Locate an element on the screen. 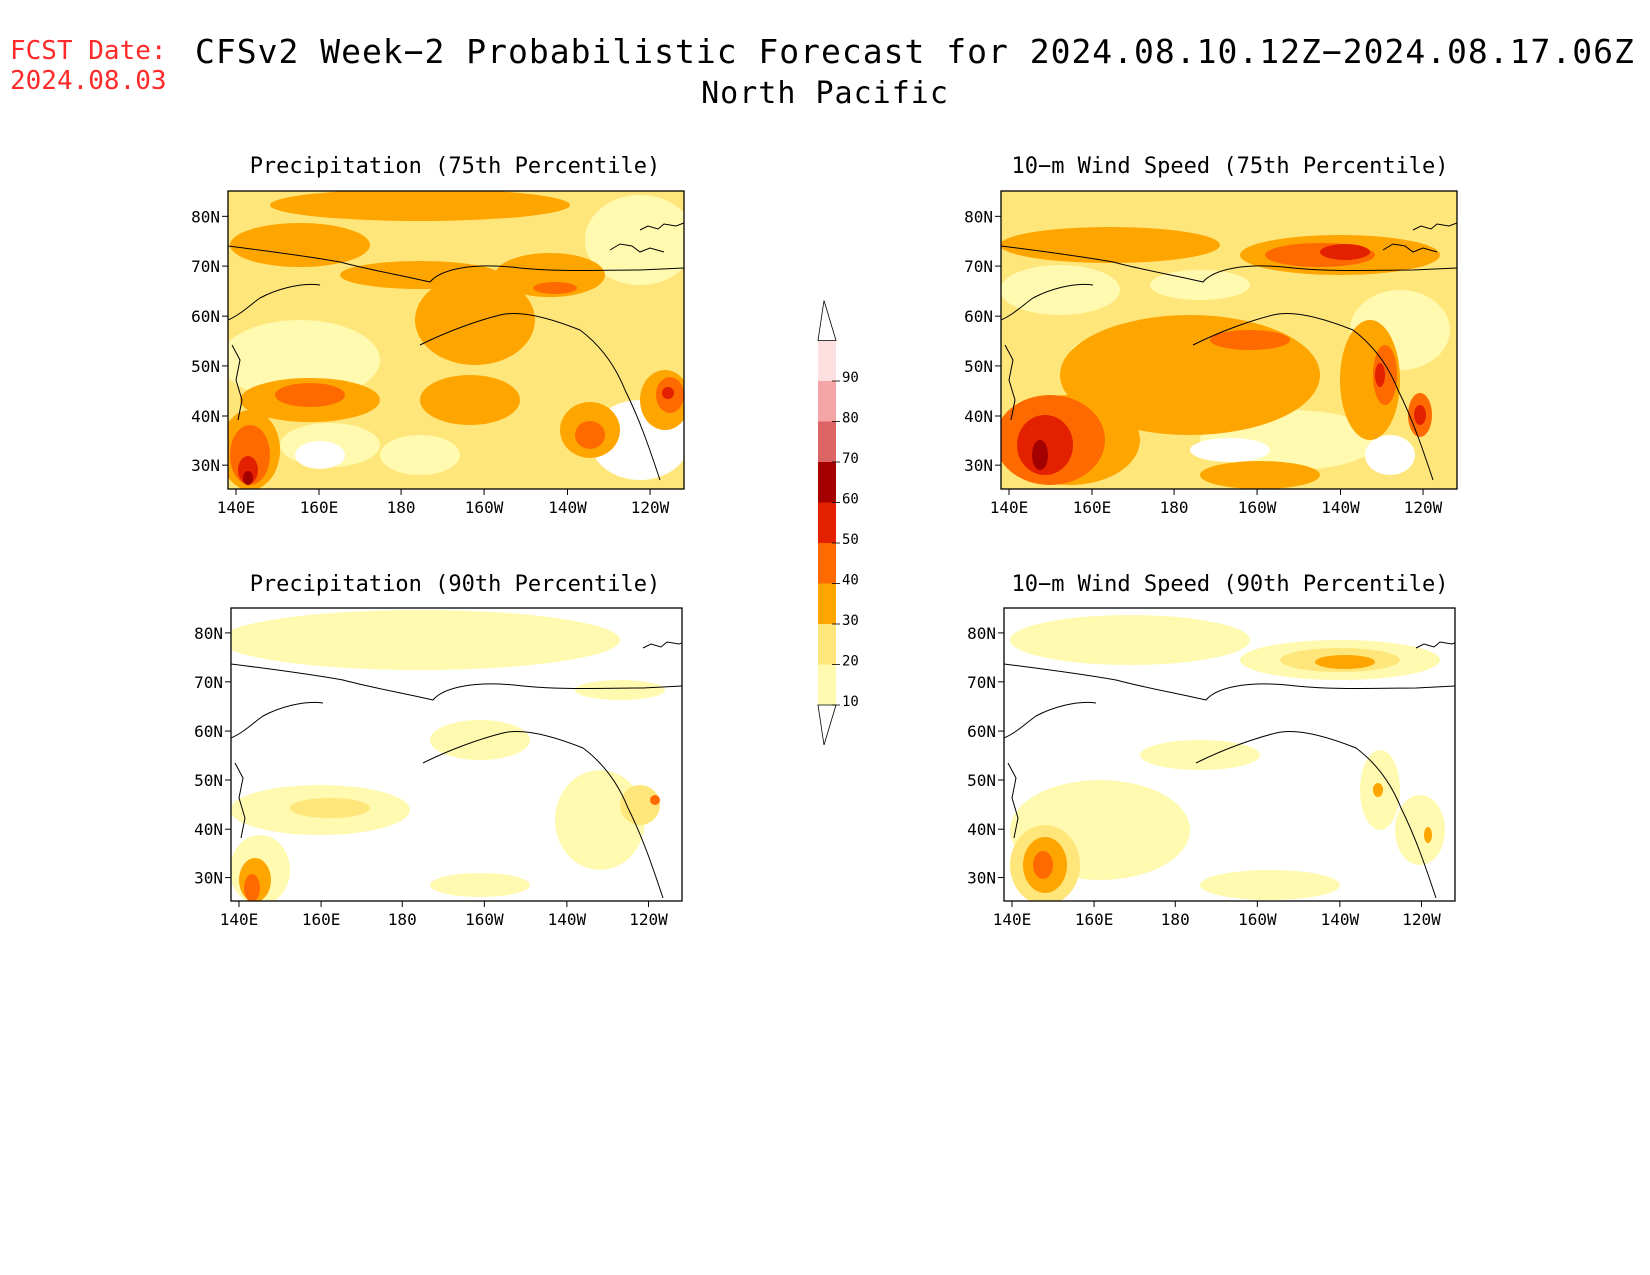  panel-wind-90: 10−m Wind Speed (90th Percentile) is located at coordinates (1211, 750).